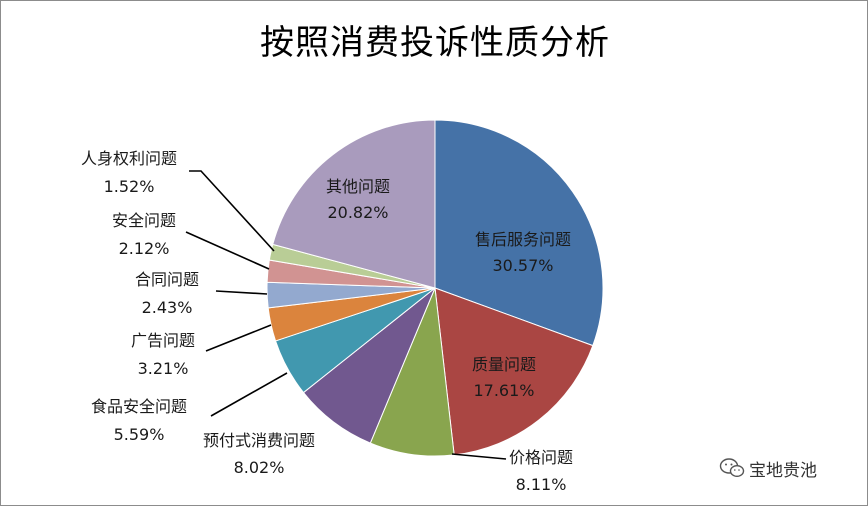 The image size is (868, 507). What do you see at coordinates (522, 265) in the screenshot?
I see `data-label-percent: 30.57%` at bounding box center [522, 265].